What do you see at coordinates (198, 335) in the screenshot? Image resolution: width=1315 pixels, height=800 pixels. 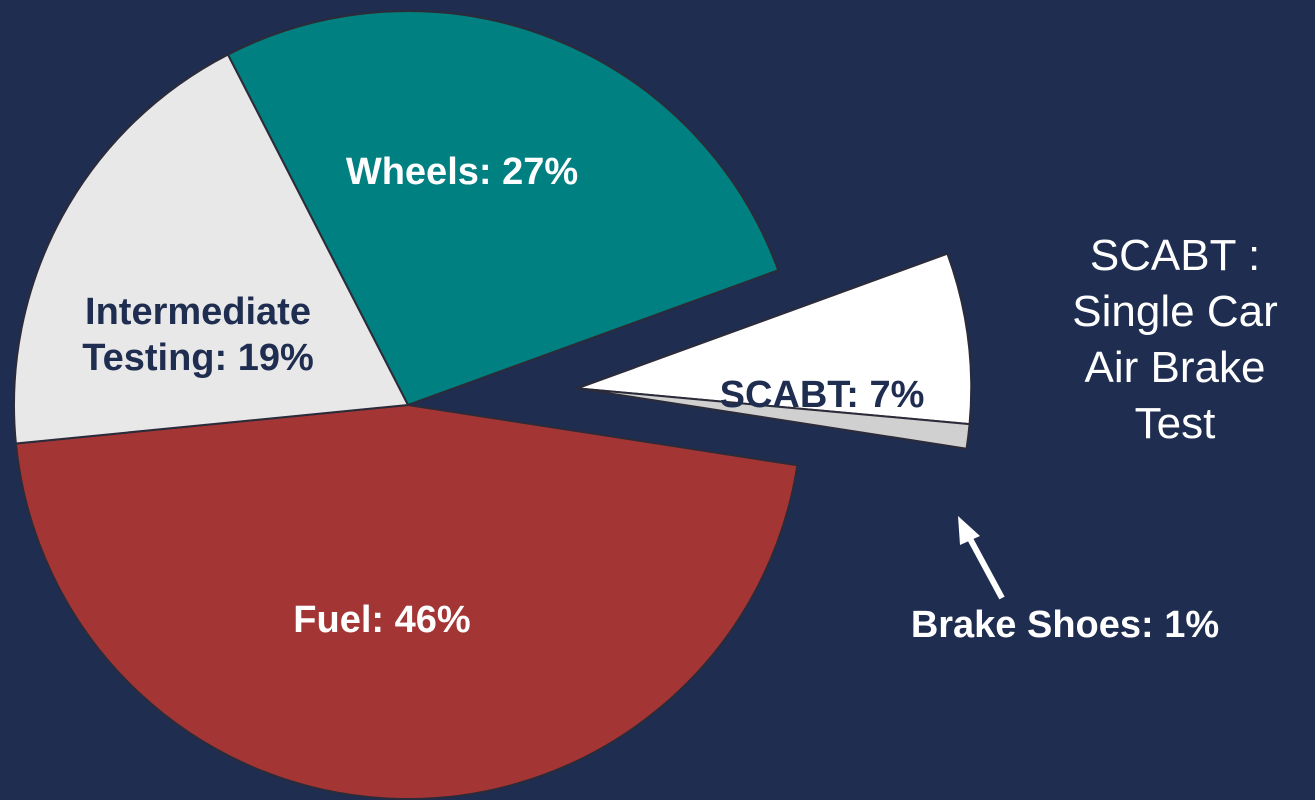 I see `slice-label: Intermediate Testing: 19%` at bounding box center [198, 335].